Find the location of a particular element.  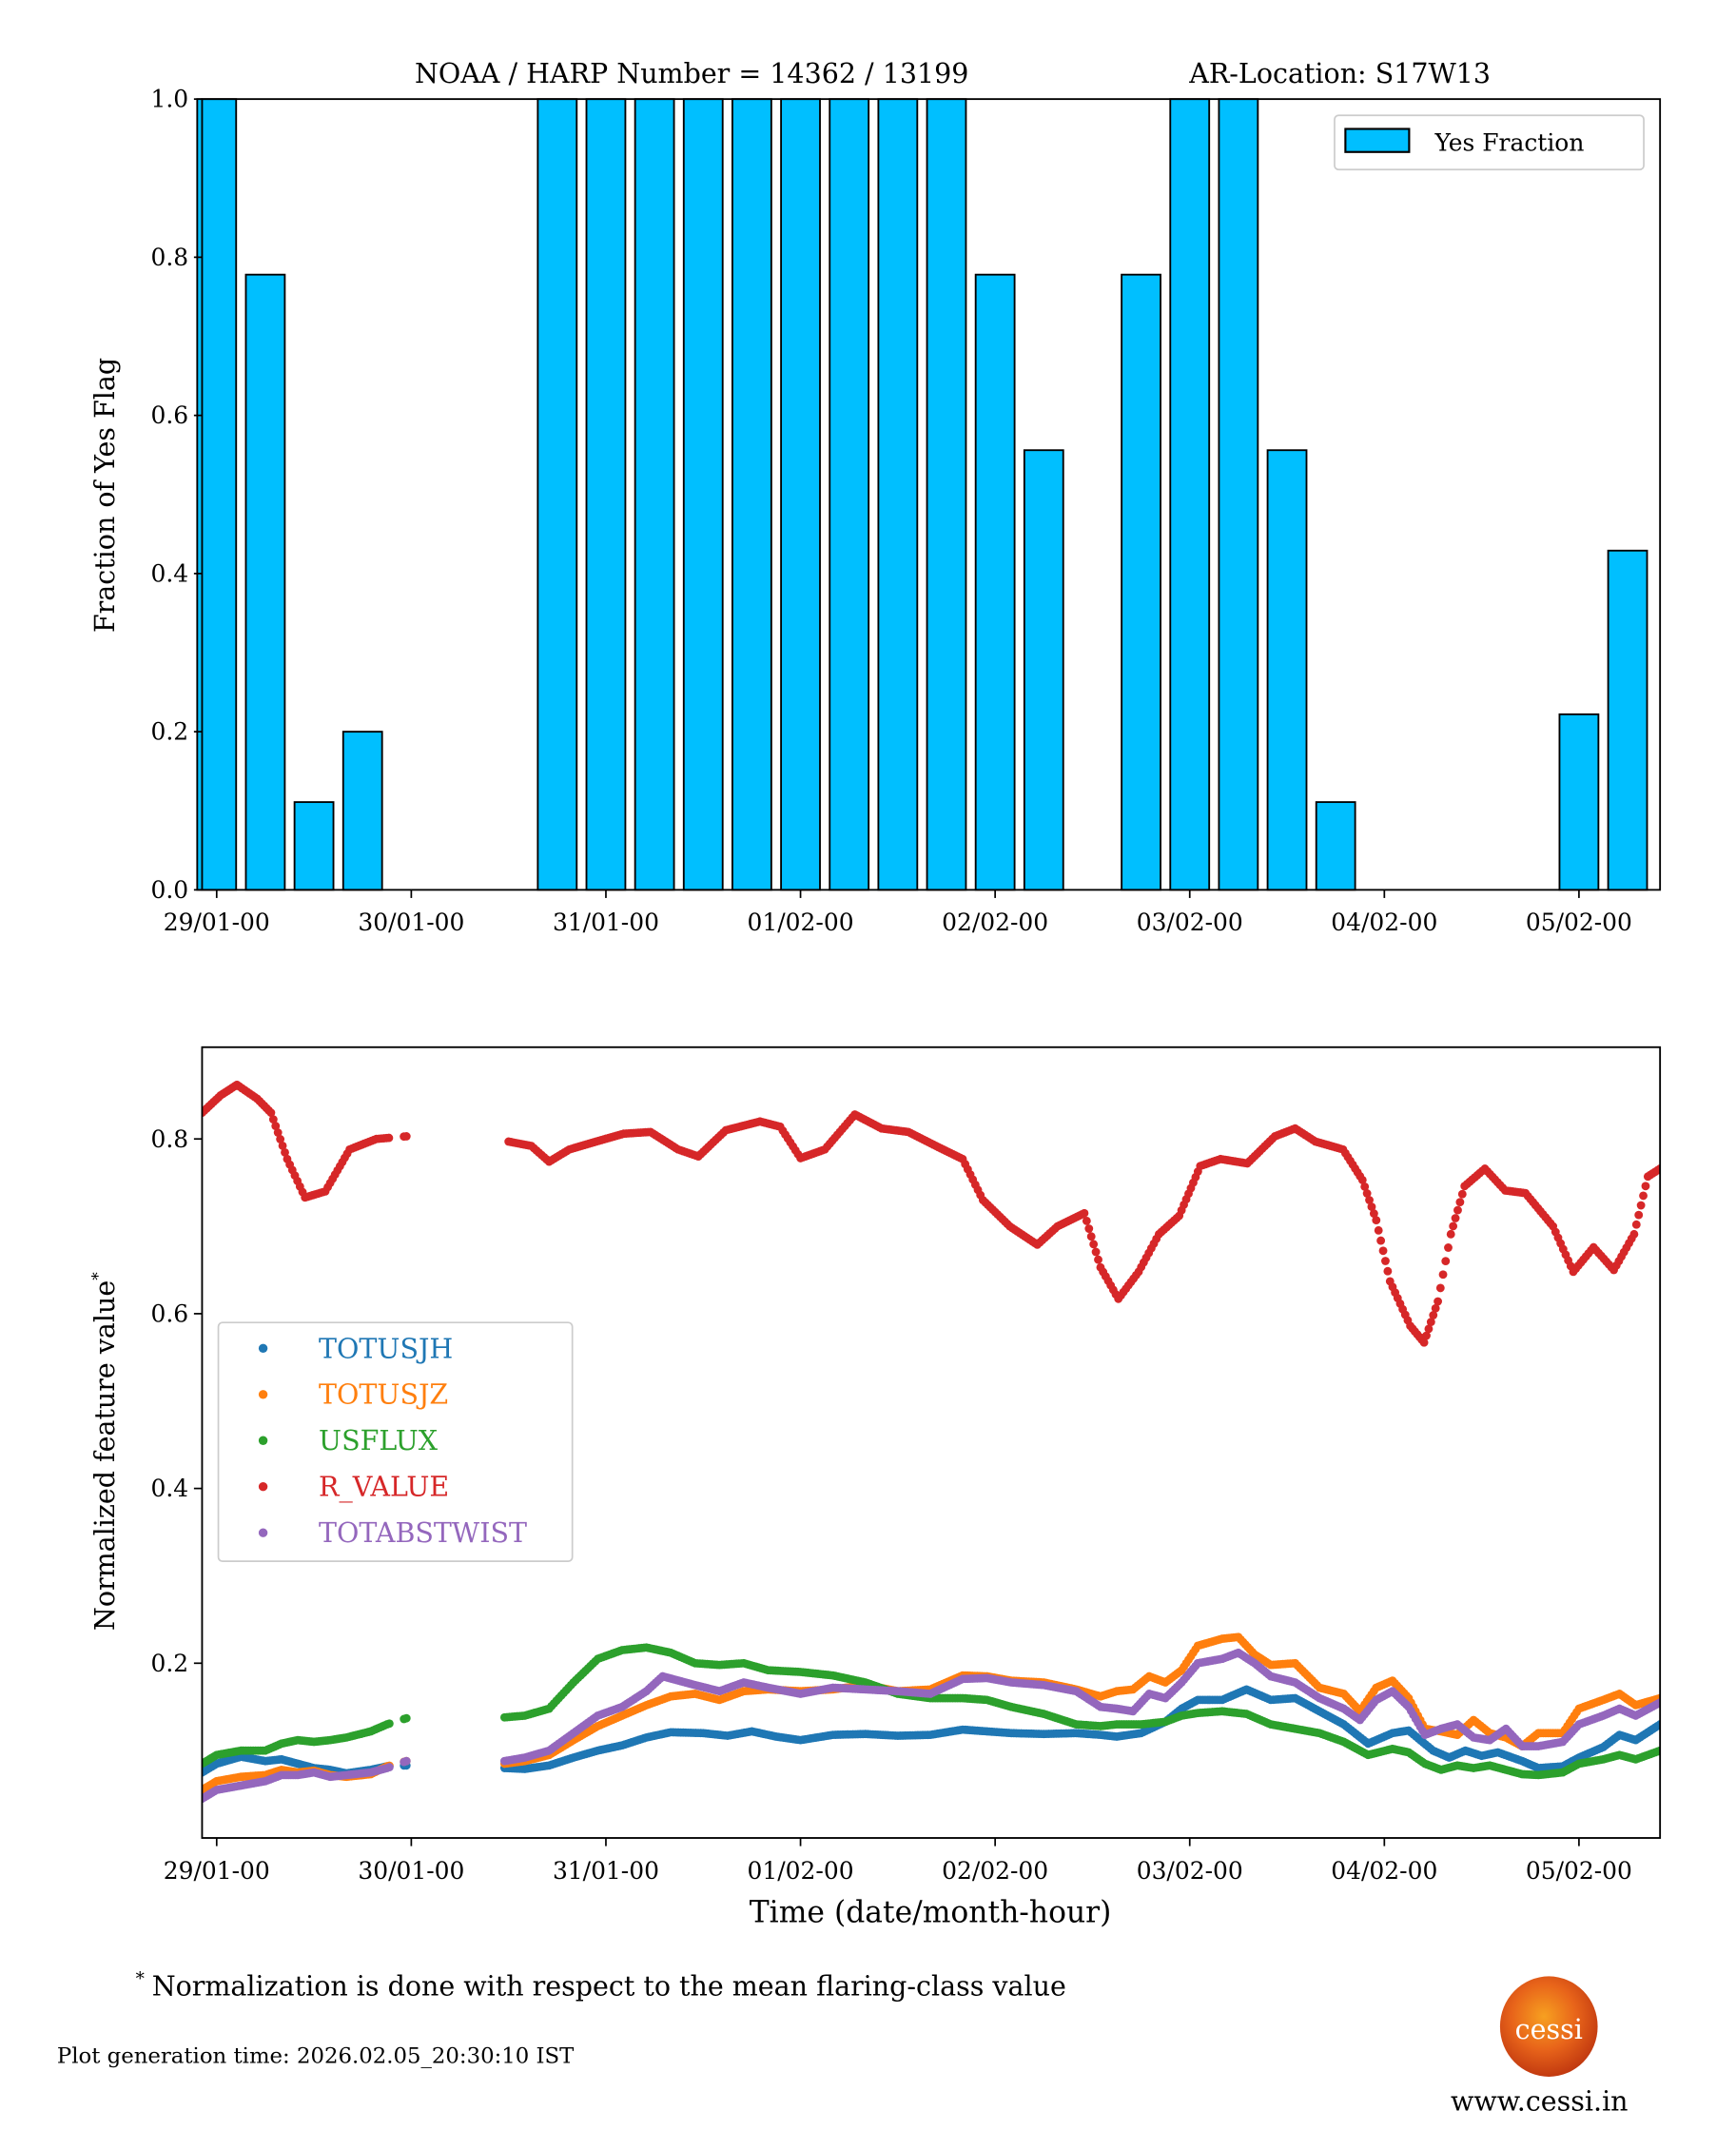

chart-title-left: NOAA / HARP Number = 14362 / 13199 is located at coordinates (692, 73).